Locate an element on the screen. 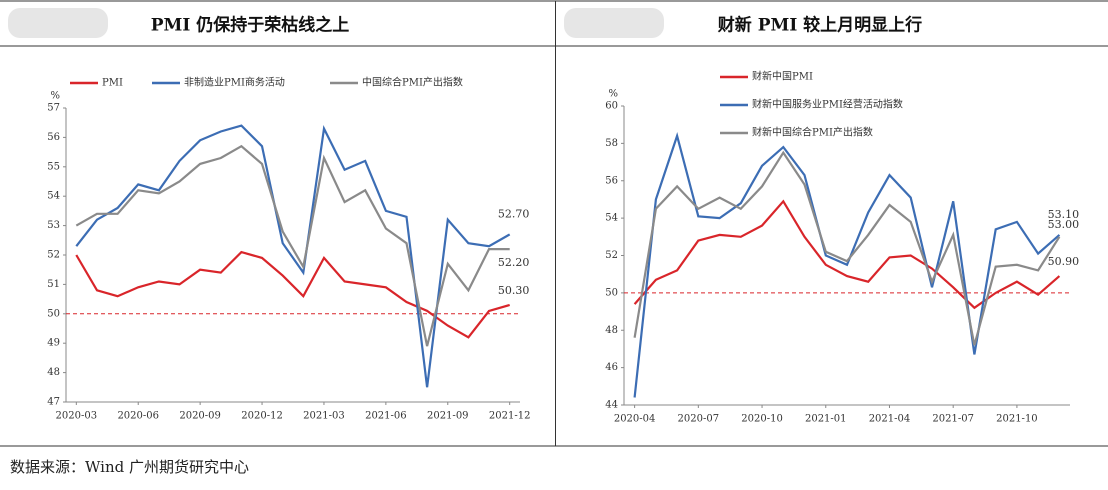 Image resolution: width=1108 pixels, height=490 pixels. chart-title: PMI 仍保持于荣枯线之上 is located at coordinates (250, 25).